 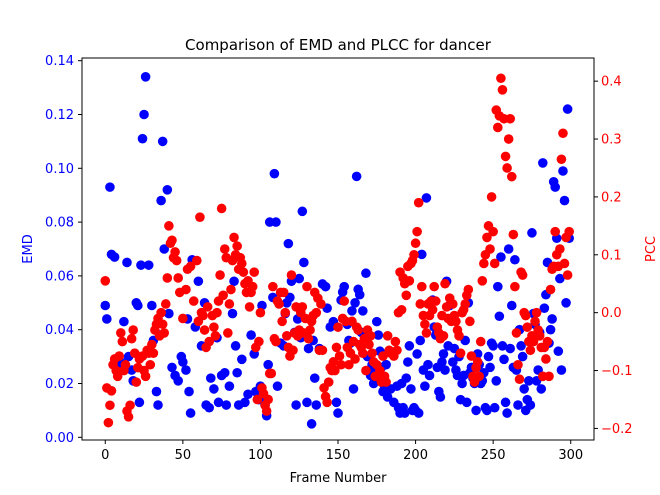 I want to click on x-tick-label: 150, so click(x=338, y=455).